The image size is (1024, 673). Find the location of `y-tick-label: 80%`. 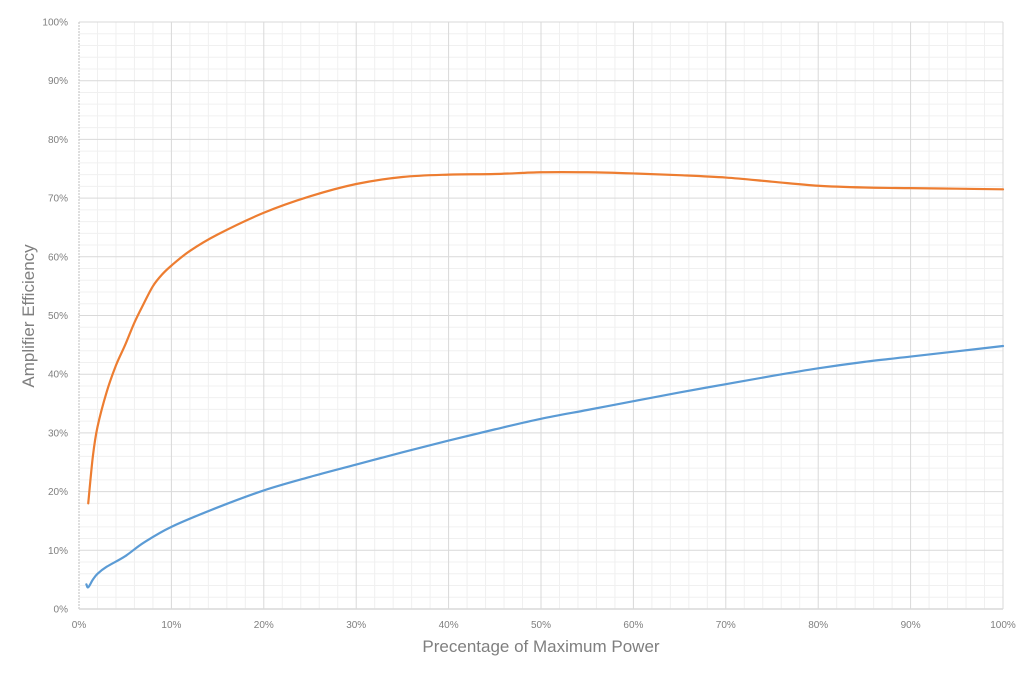

y-tick-label: 80% is located at coordinates (58, 140).